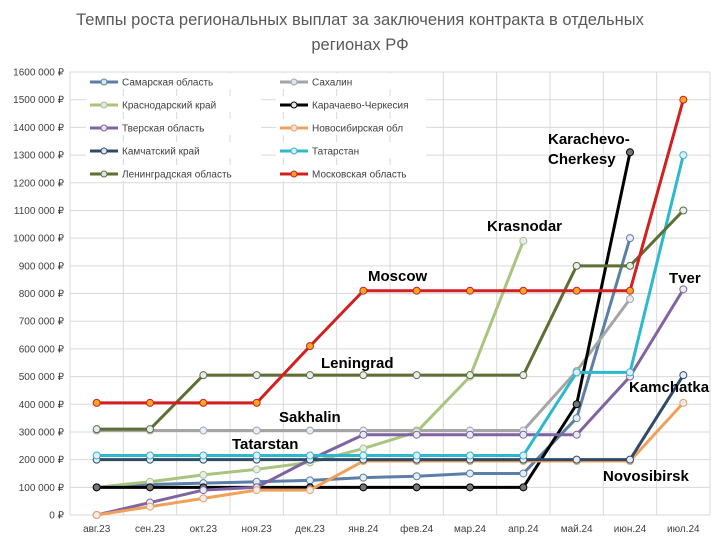 The height and width of the screenshot is (547, 721). What do you see at coordinates (150, 529) in the screenshot?
I see `x-tick-label: сен.23` at bounding box center [150, 529].